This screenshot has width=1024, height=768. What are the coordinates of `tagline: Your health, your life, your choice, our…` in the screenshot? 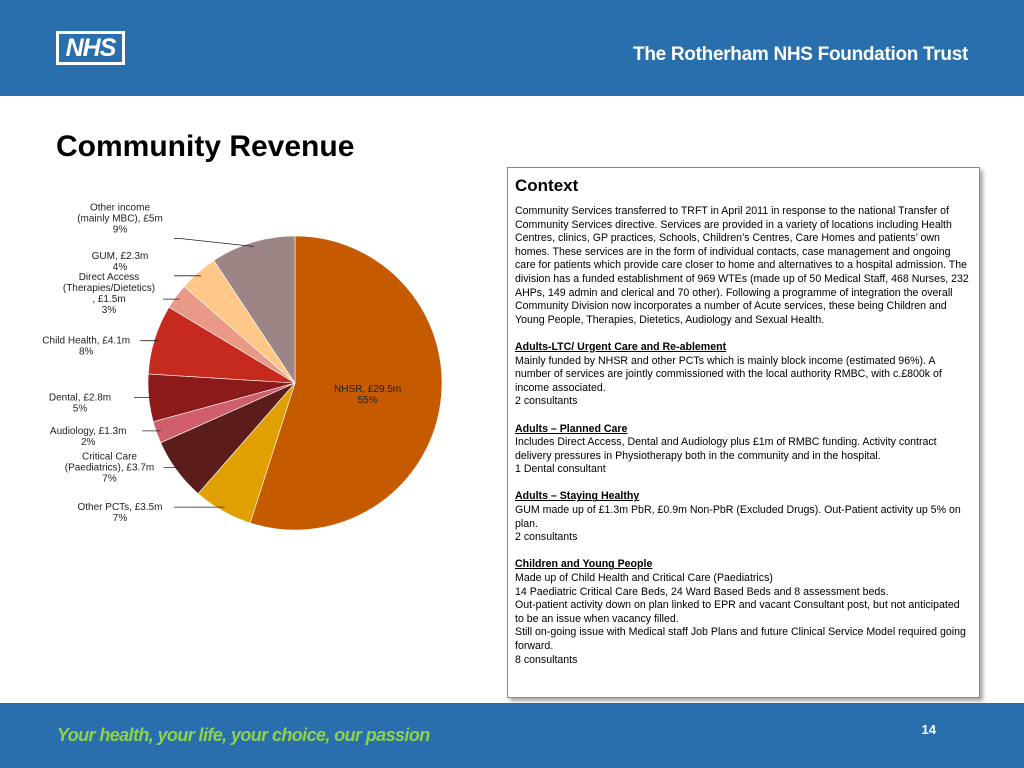 It's located at (243, 735).